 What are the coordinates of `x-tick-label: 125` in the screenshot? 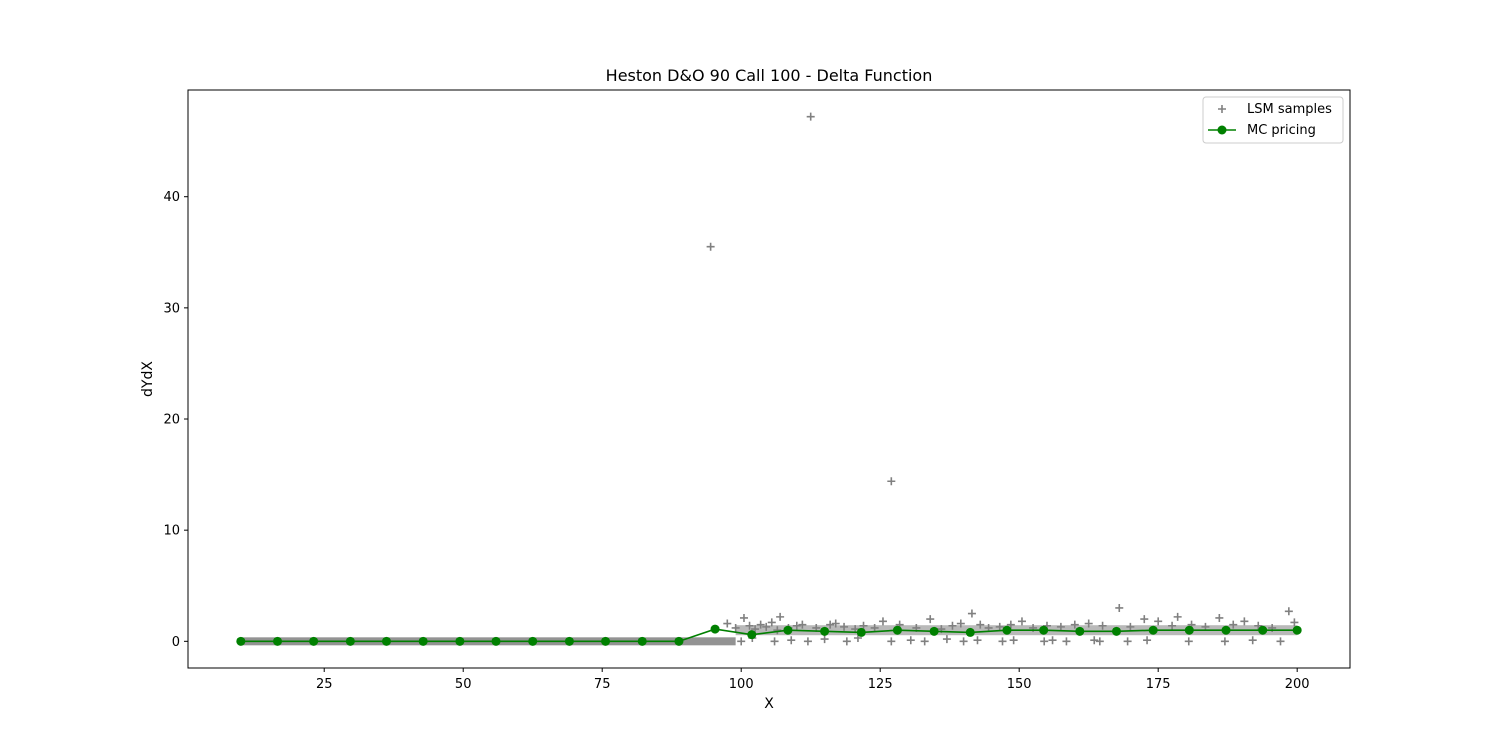 It's located at (880, 684).